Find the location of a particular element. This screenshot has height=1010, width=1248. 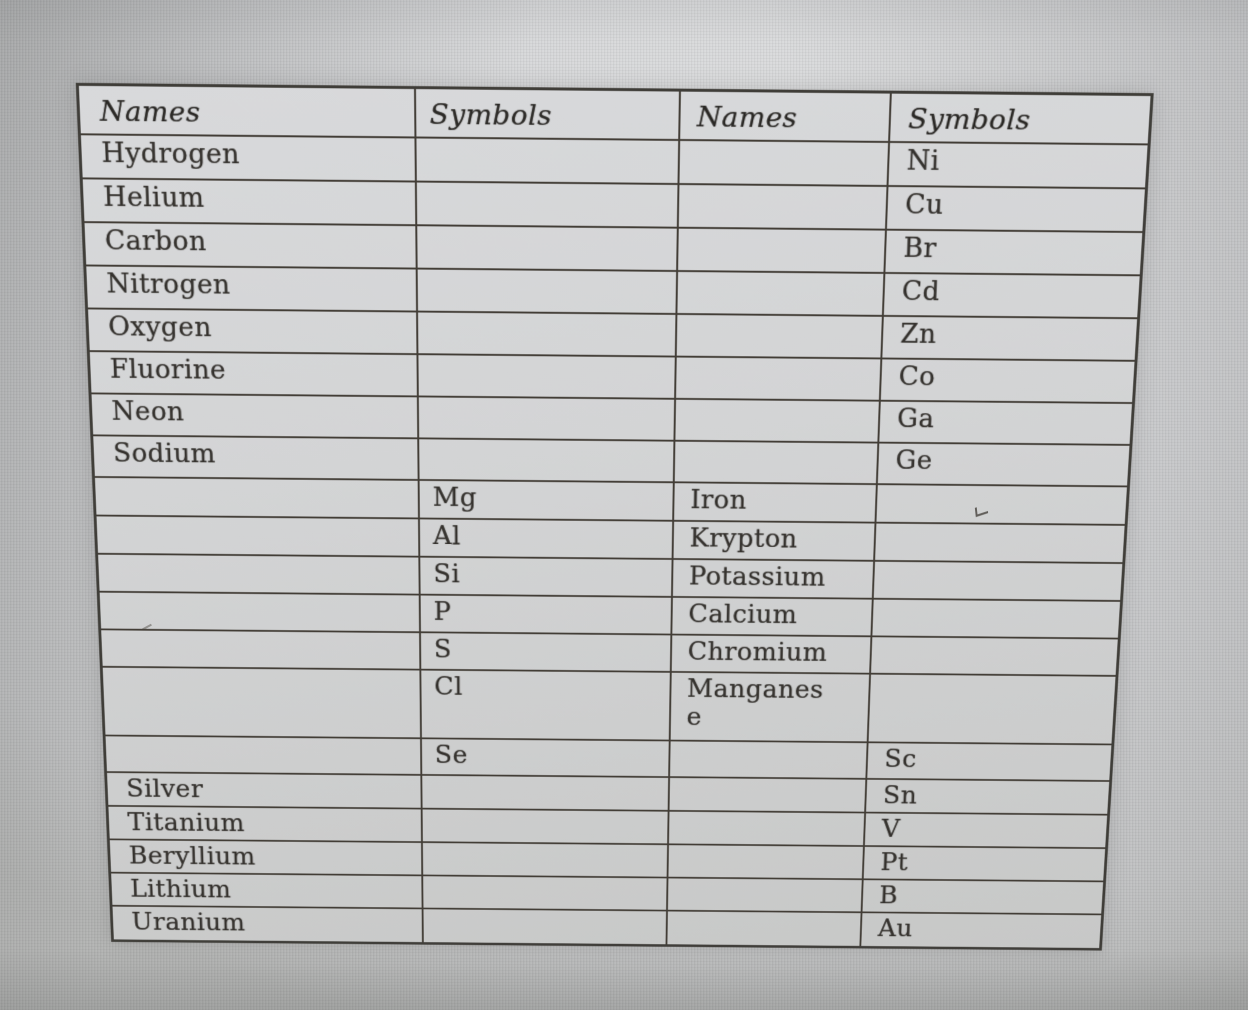

symbol-cell: Sn is located at coordinates (987, 797).